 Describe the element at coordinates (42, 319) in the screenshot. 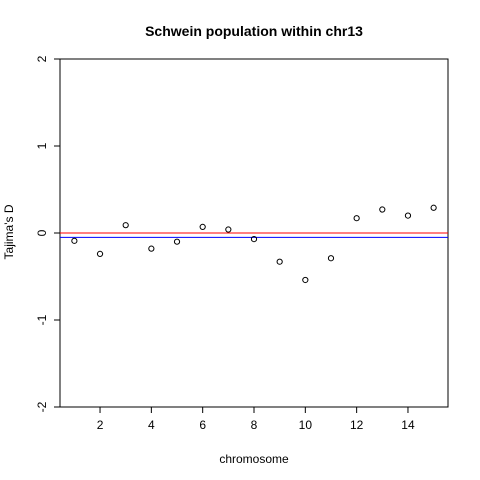

I see `y-tick-label: -1` at that location.